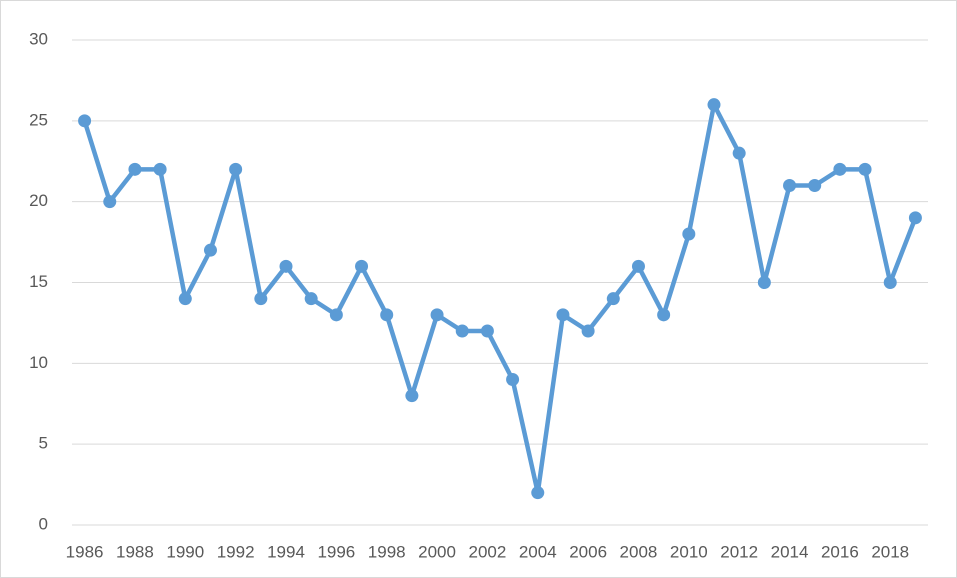 This screenshot has height=578, width=957. What do you see at coordinates (790, 551) in the screenshot?
I see `x-tick-label: 2014` at bounding box center [790, 551].